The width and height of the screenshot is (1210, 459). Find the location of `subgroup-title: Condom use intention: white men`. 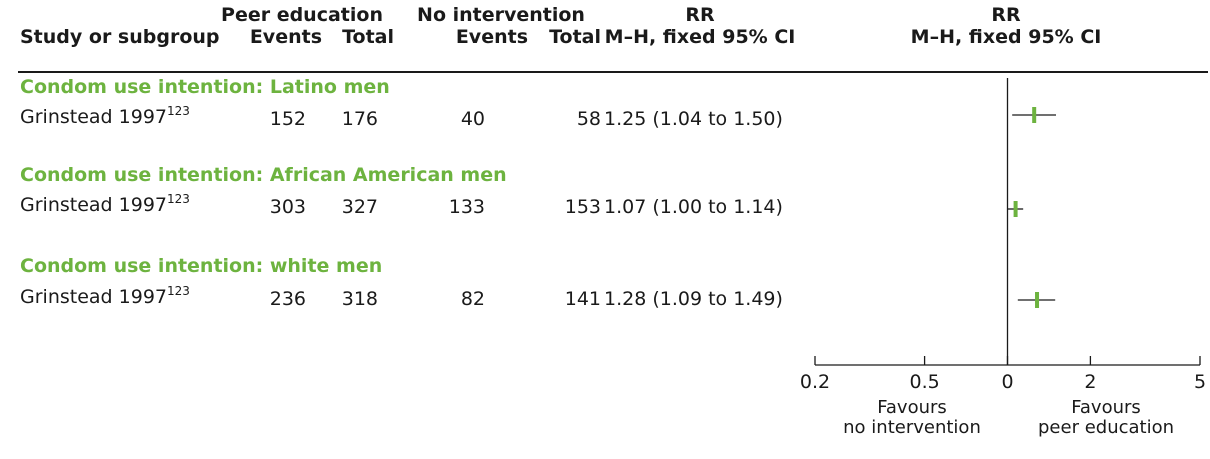

subgroup-title: Condom use intention: white men is located at coordinates (201, 266).